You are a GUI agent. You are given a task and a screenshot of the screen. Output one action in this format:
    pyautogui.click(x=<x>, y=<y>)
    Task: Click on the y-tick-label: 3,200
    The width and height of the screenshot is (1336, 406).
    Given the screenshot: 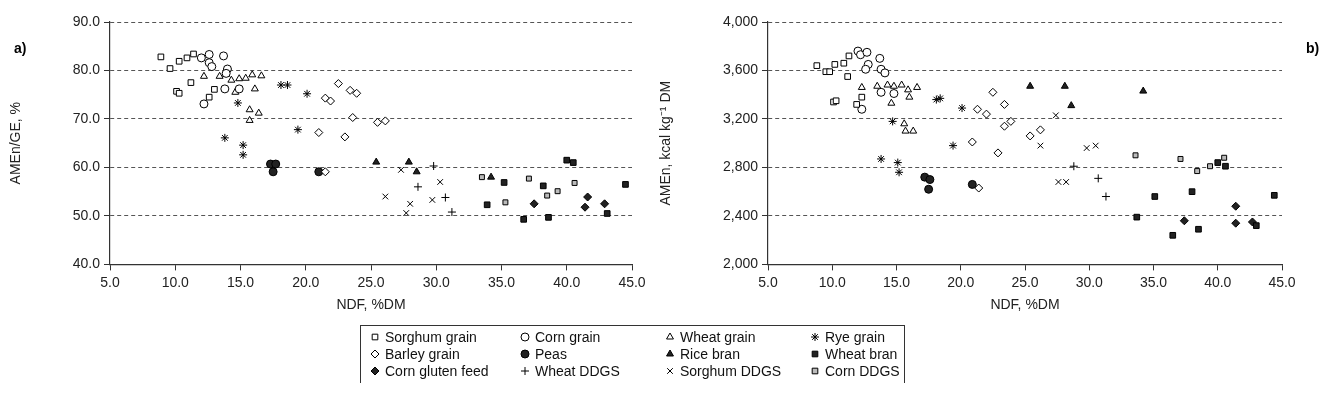 What is the action you would take?
    pyautogui.click(x=740, y=117)
    